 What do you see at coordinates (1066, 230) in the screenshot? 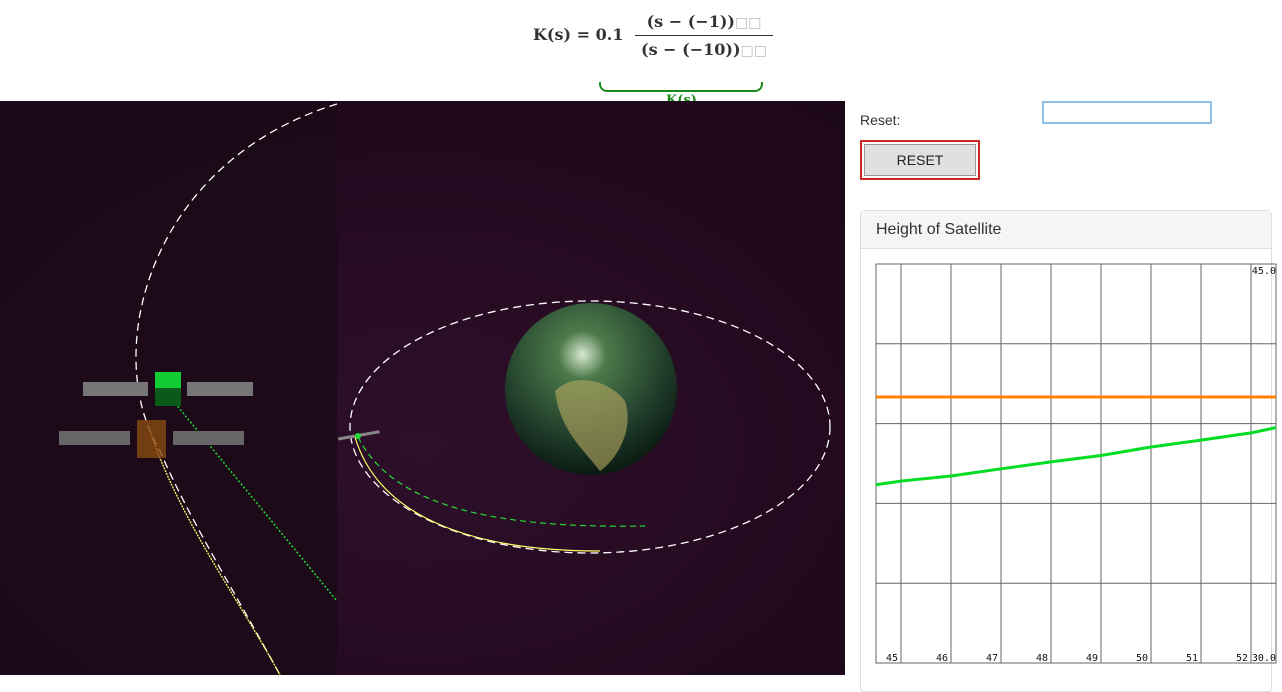
I see `chart-title: Height of Satellite` at bounding box center [1066, 230].